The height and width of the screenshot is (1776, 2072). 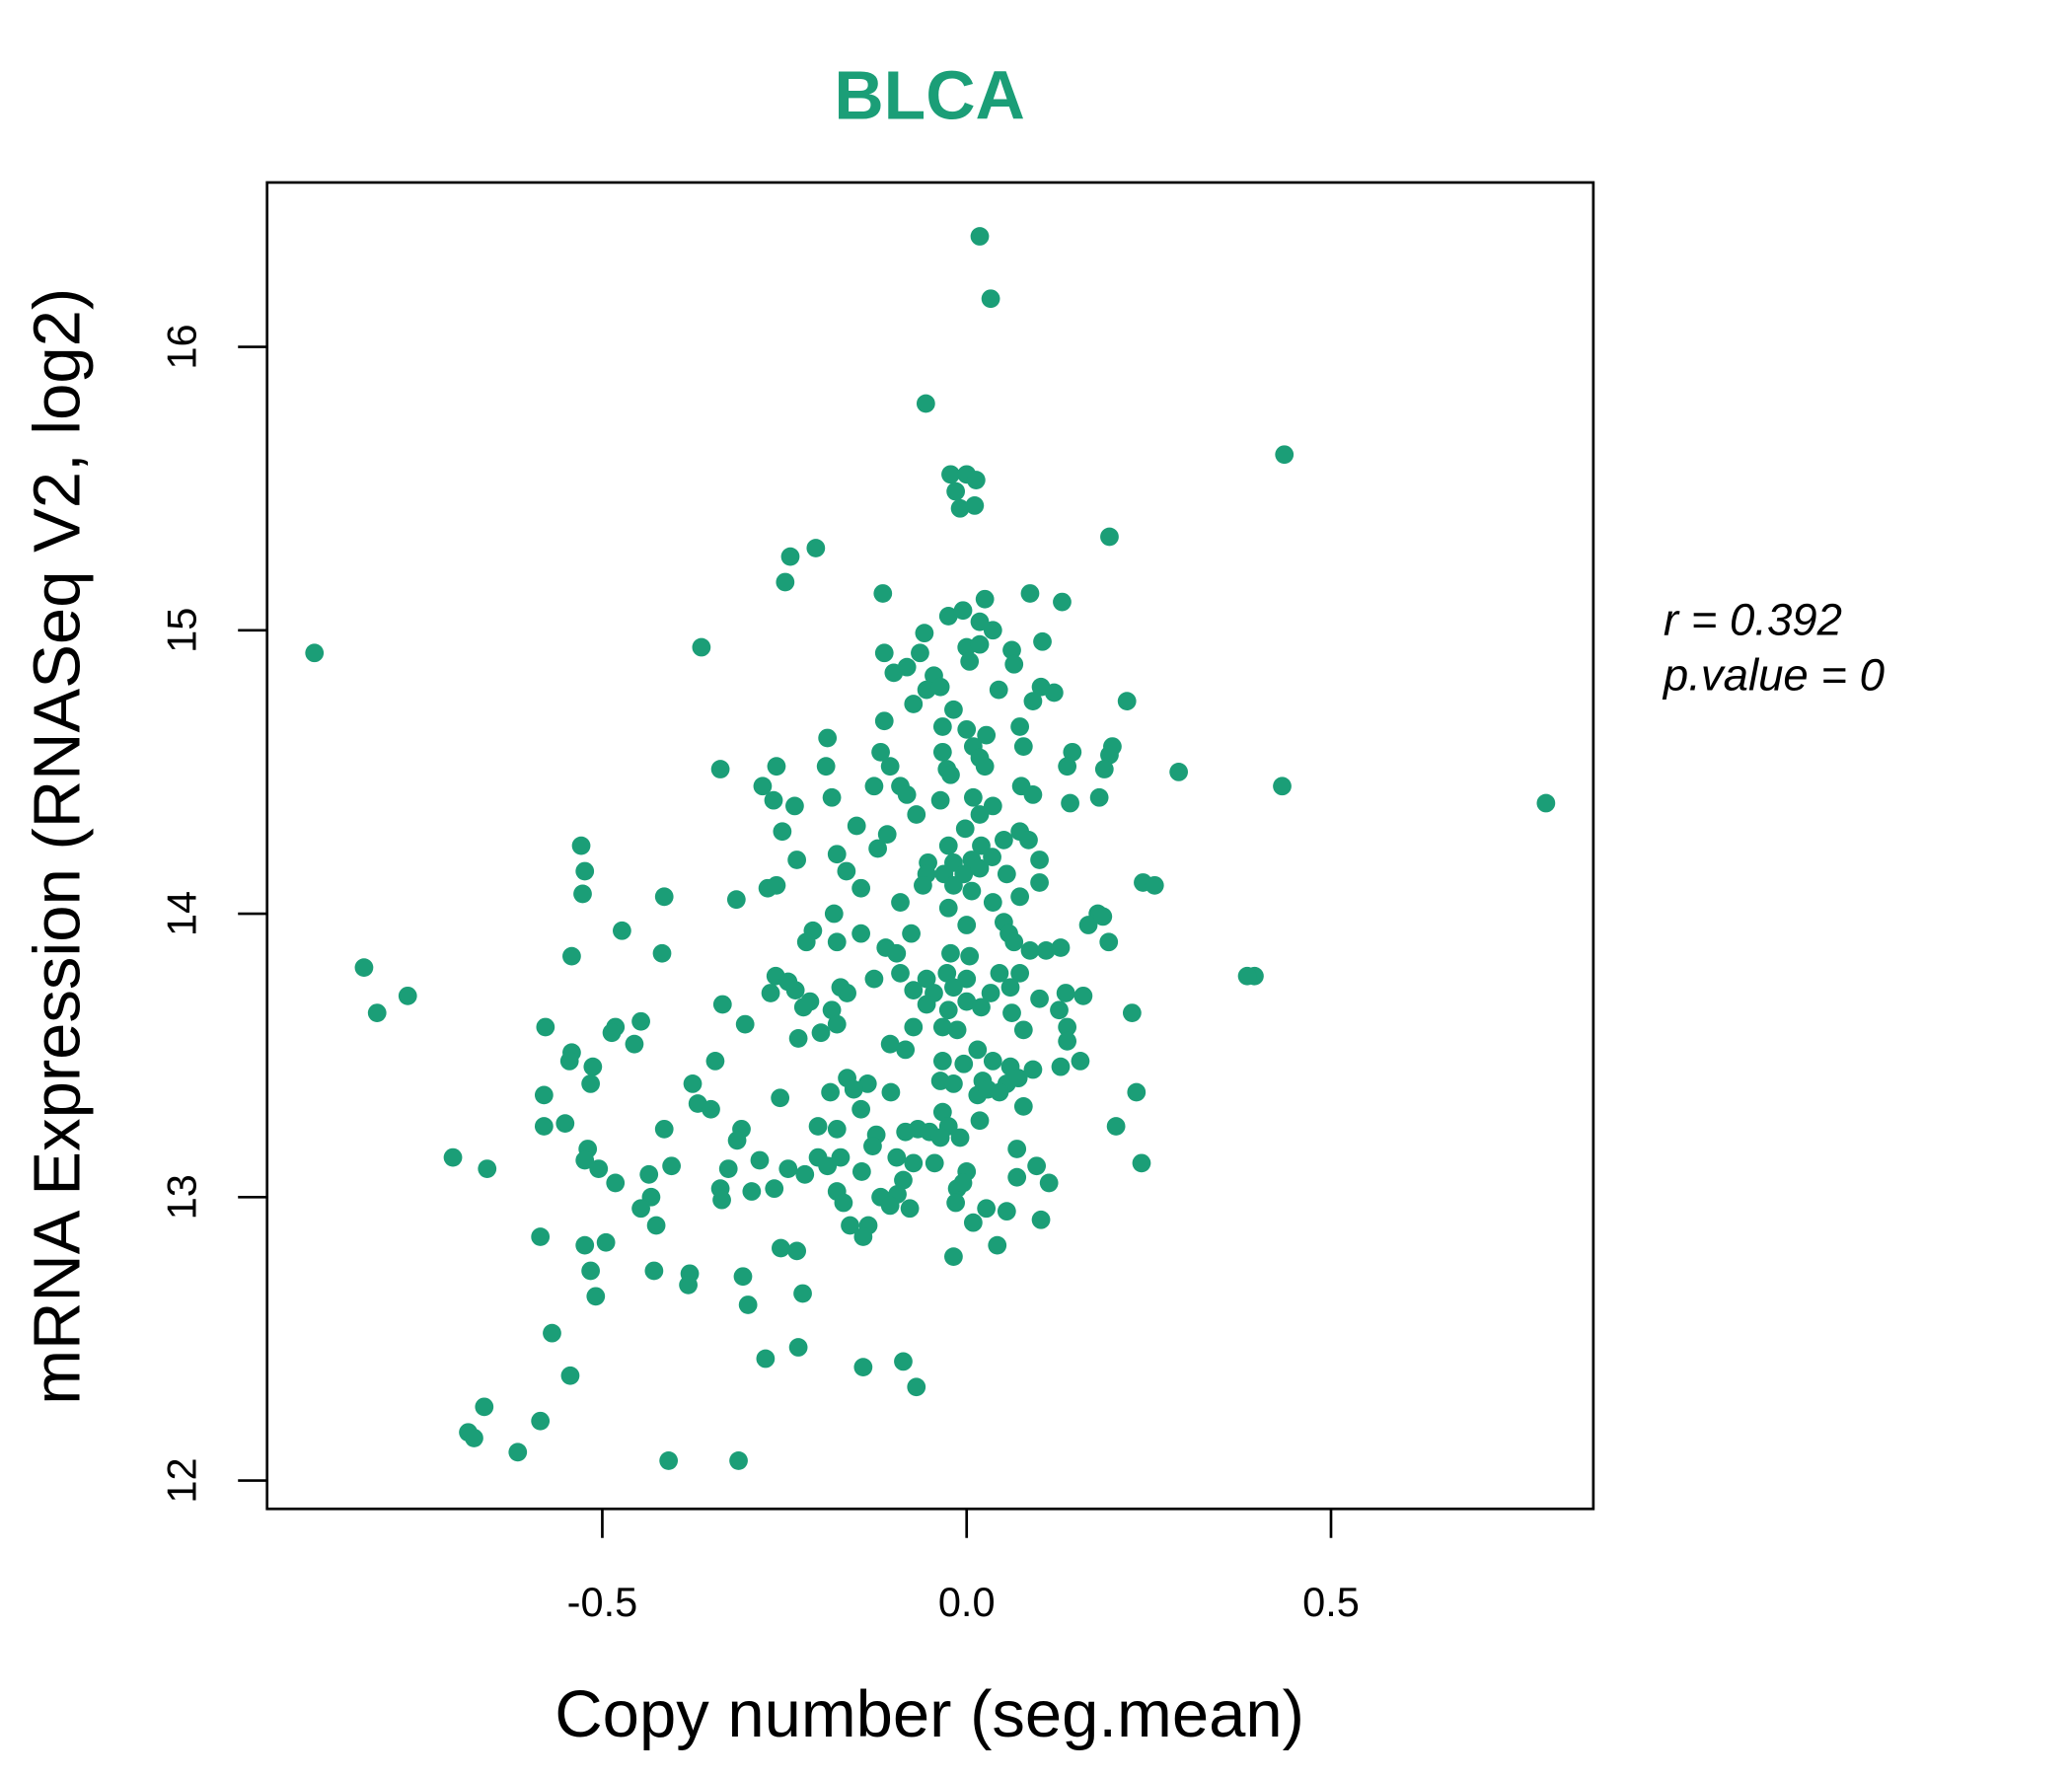 I want to click on y-tick-label: 13, so click(x=181, y=1197).